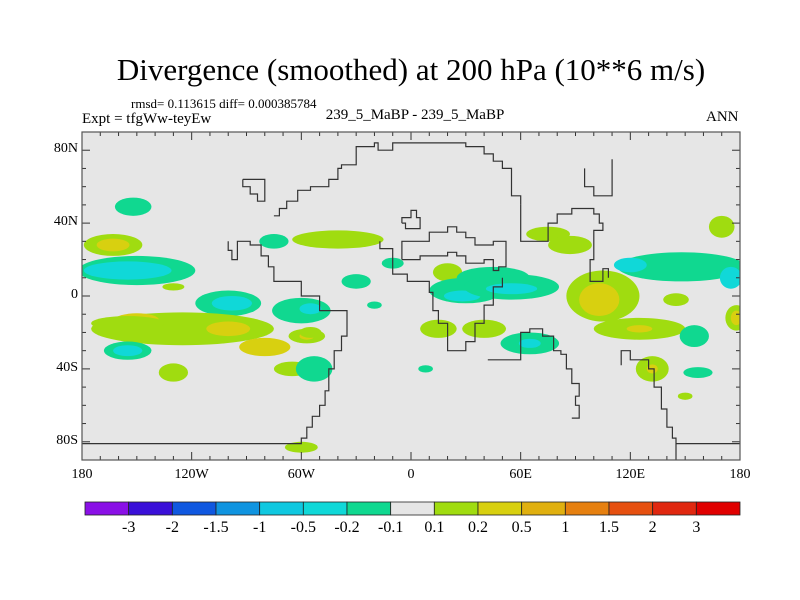 This screenshot has height=600, width=800. What do you see at coordinates (347, 527) in the screenshot?
I see `colorbar-label: -0.2` at bounding box center [347, 527].